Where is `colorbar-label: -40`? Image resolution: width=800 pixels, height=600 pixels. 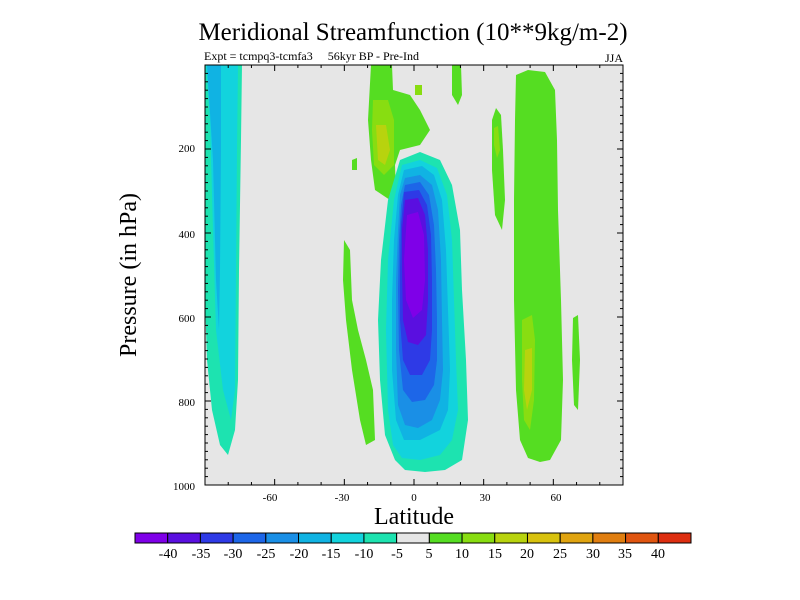
colorbar-label: -40 is located at coordinates (168, 554).